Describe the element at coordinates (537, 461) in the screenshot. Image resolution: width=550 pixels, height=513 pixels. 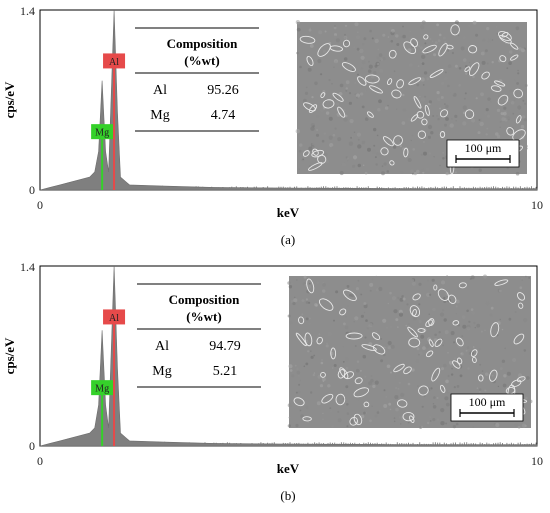
I see `x-tick-label: 10` at that location.